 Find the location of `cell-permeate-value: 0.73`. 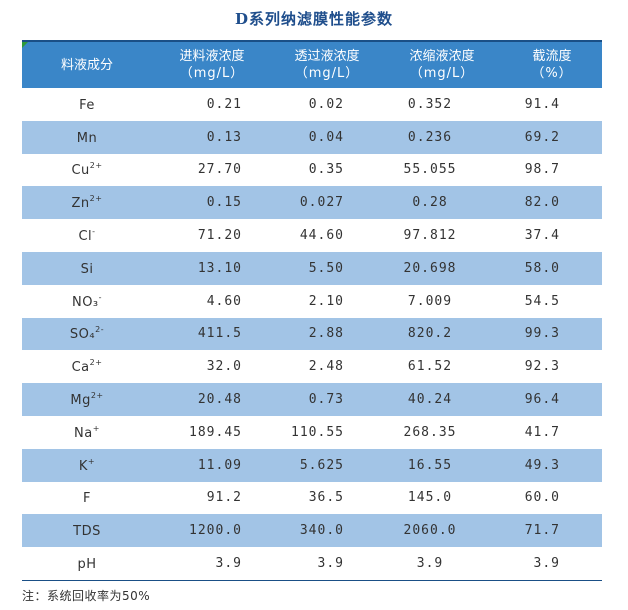

cell-permeate-value: 0.73 is located at coordinates (326, 400).